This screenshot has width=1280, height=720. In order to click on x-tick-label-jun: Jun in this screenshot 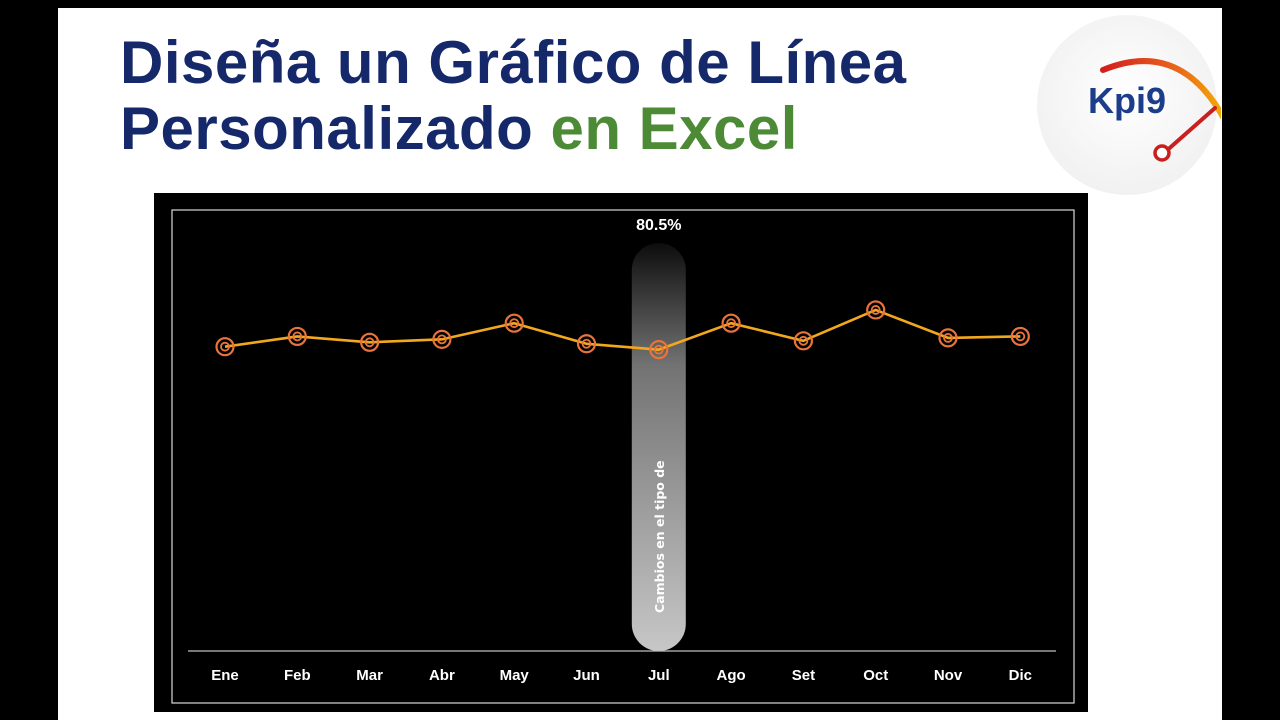, I will do `click(586, 675)`.